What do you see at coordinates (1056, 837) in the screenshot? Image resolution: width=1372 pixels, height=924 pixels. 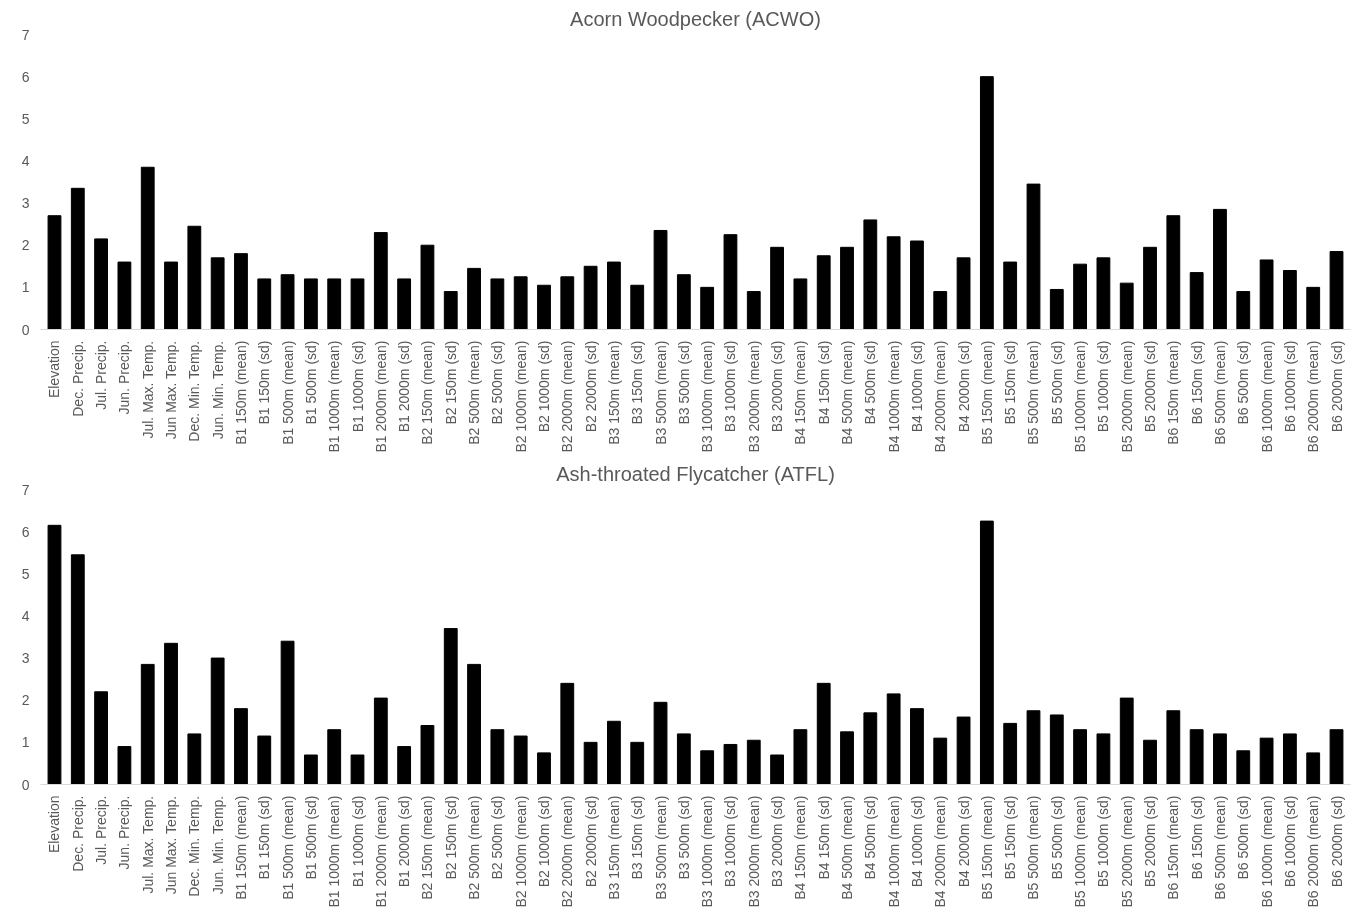 I see `x-tick-label: B5 500m (sd)` at bounding box center [1056, 837].